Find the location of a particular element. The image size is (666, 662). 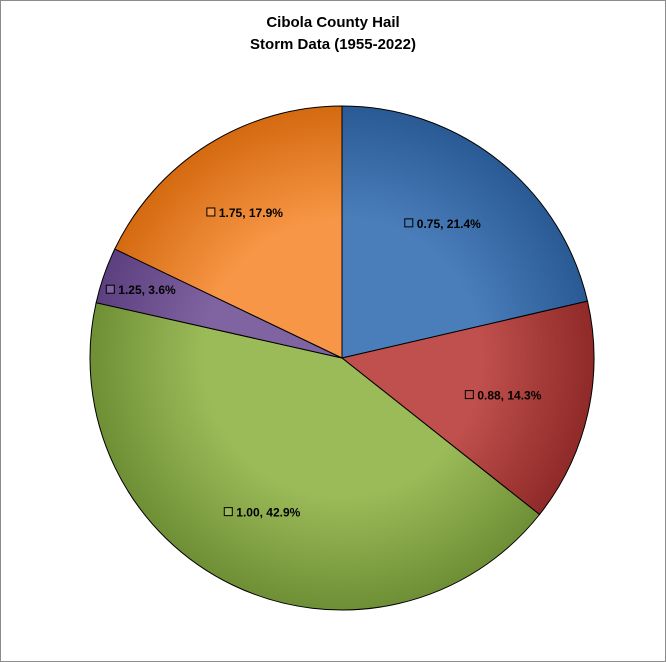

chart-title-line-1: Cibola County Hail is located at coordinates (333, 22).